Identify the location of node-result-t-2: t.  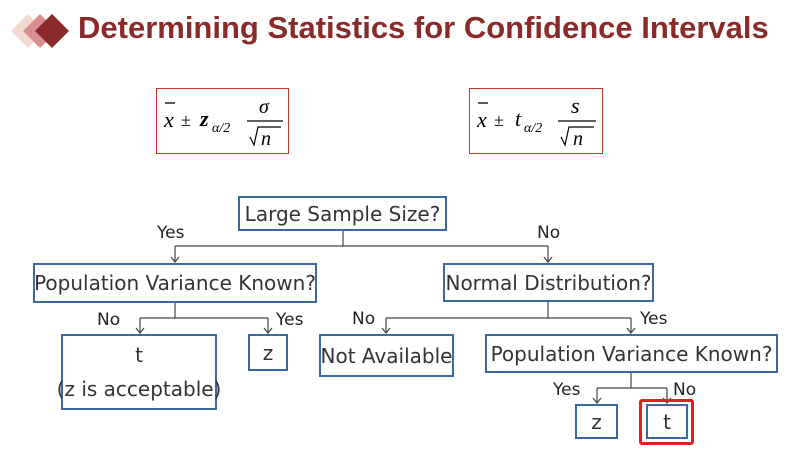
(667, 421).